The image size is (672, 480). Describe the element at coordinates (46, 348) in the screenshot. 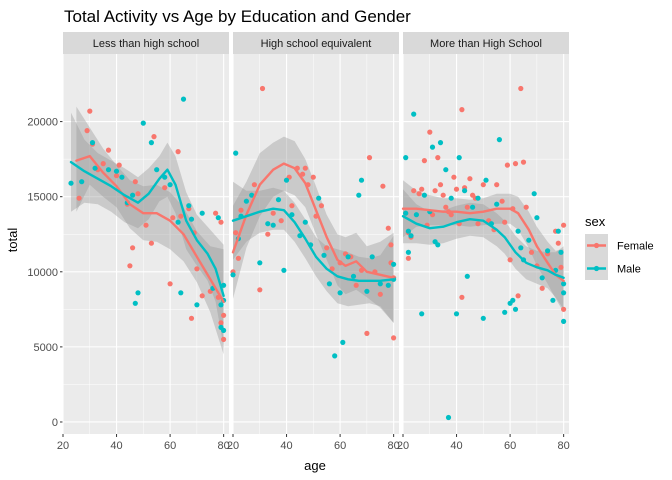

I see `y-tick-label: 5000` at that location.